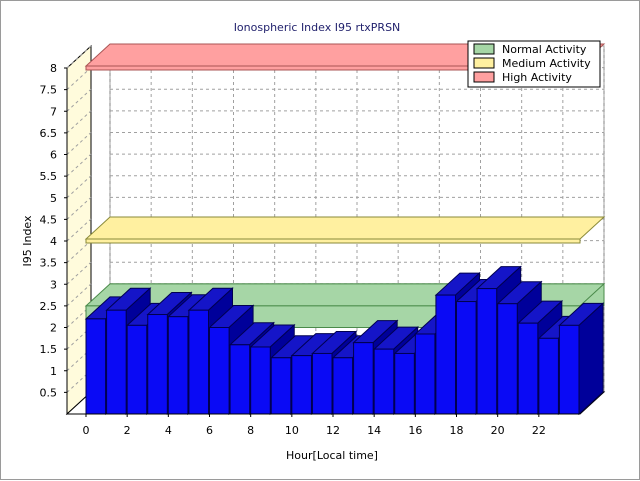 The width and height of the screenshot is (640, 481). Describe the element at coordinates (581, 359) in the screenshot. I see `bar` at that location.